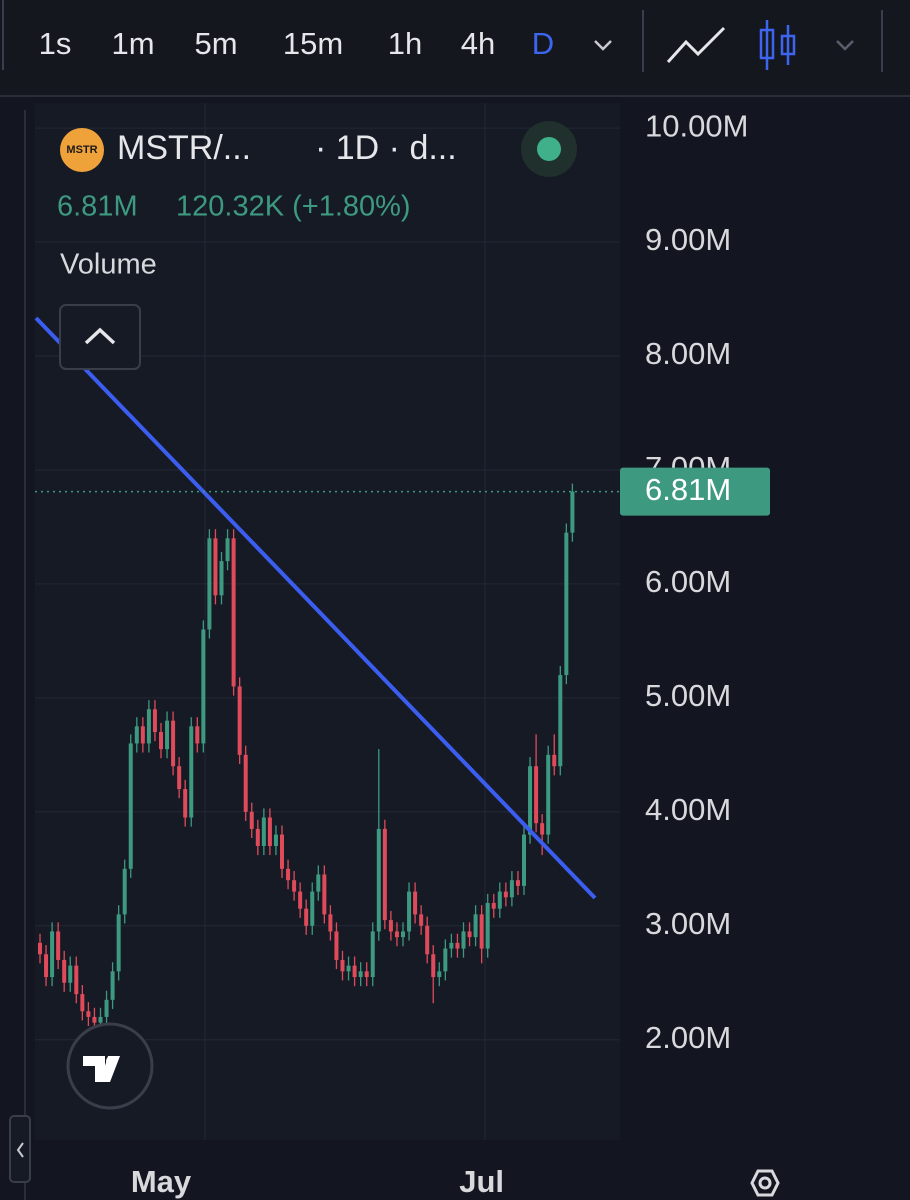 The width and height of the screenshot is (910, 1200). I want to click on expand-icon, so click(20, 1150).